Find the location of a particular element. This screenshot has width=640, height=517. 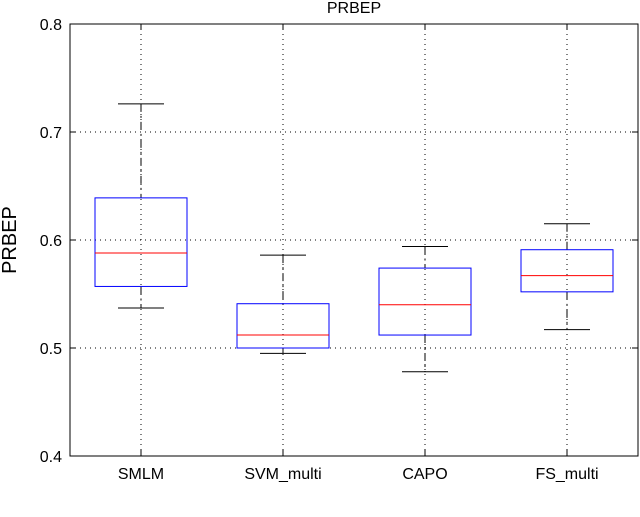

y-tick-label: 0.8 is located at coordinates (51, 25).